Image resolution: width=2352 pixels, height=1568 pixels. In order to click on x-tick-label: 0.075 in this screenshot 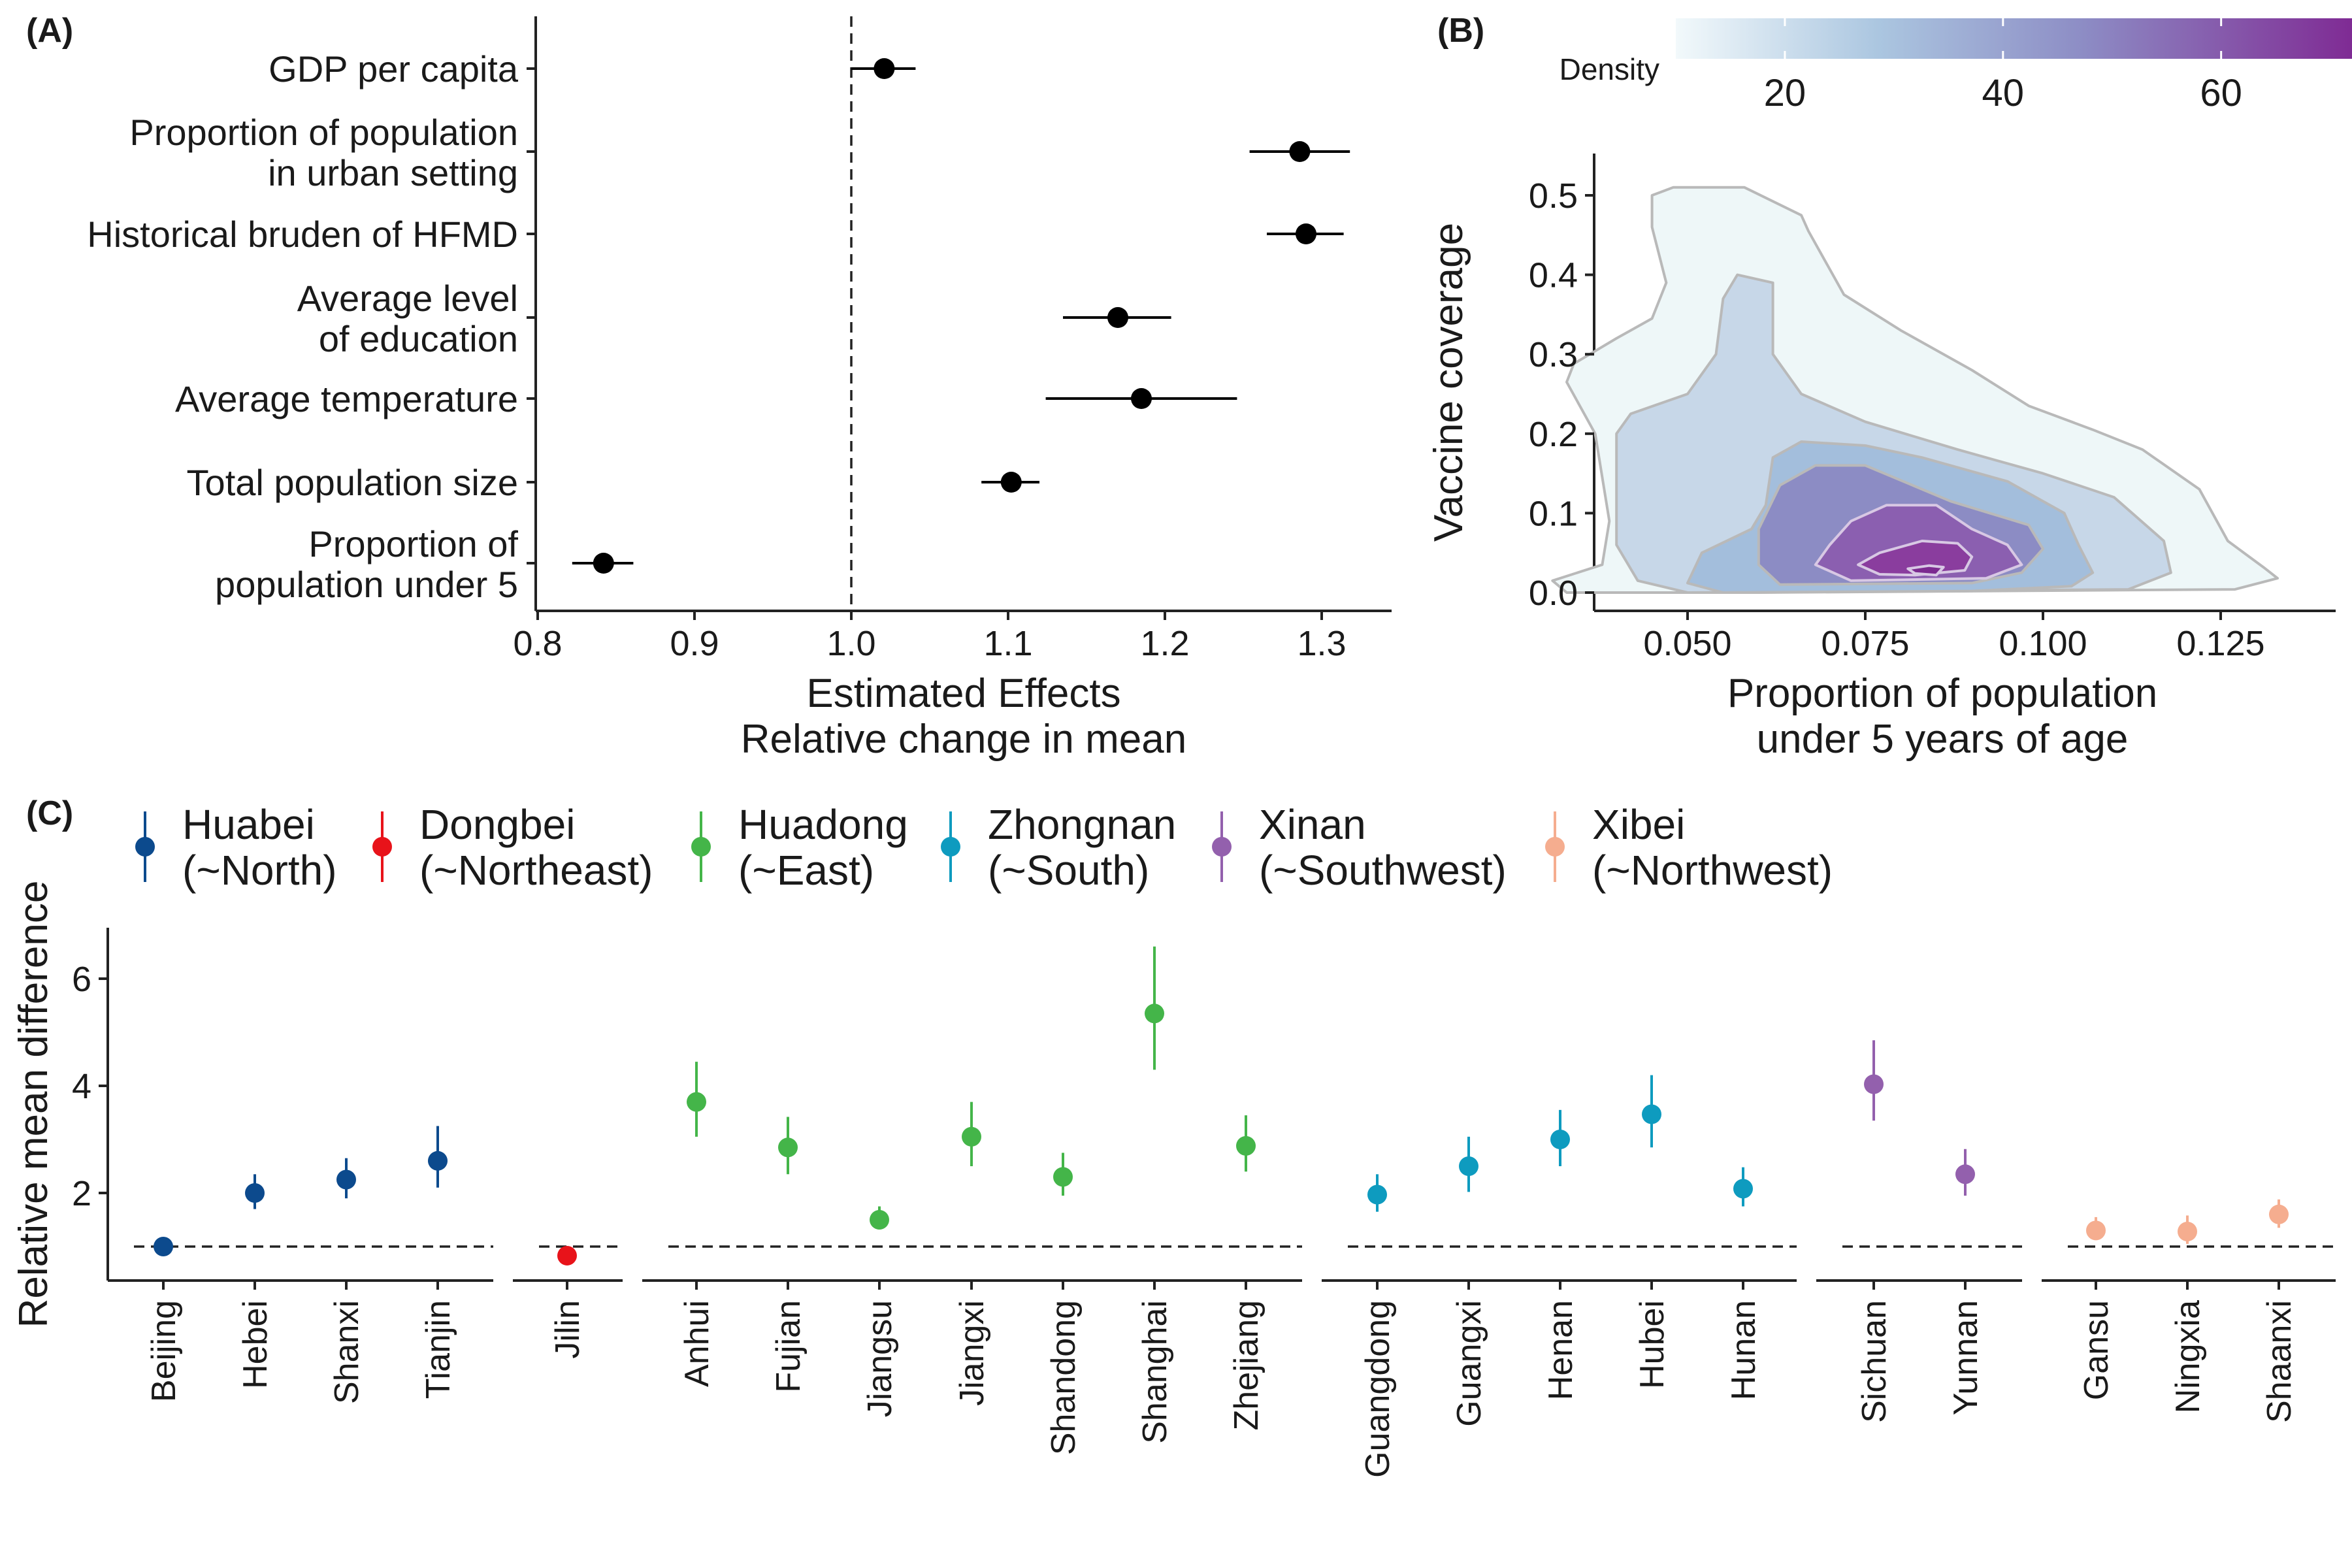, I will do `click(1865, 643)`.